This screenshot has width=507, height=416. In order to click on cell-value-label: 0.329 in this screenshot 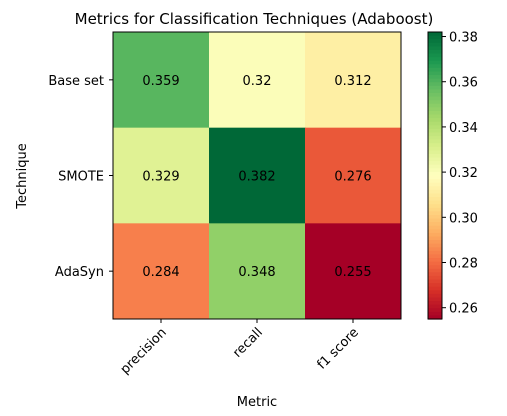, I will do `click(160, 177)`.